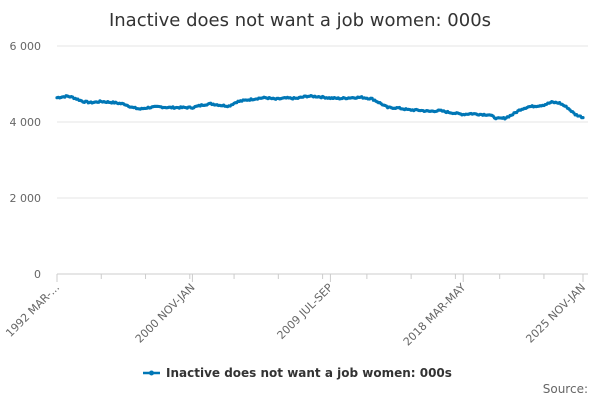 This screenshot has height=400, width=600. What do you see at coordinates (26, 122) in the screenshot?
I see `y-tick-label: 4 000` at bounding box center [26, 122].